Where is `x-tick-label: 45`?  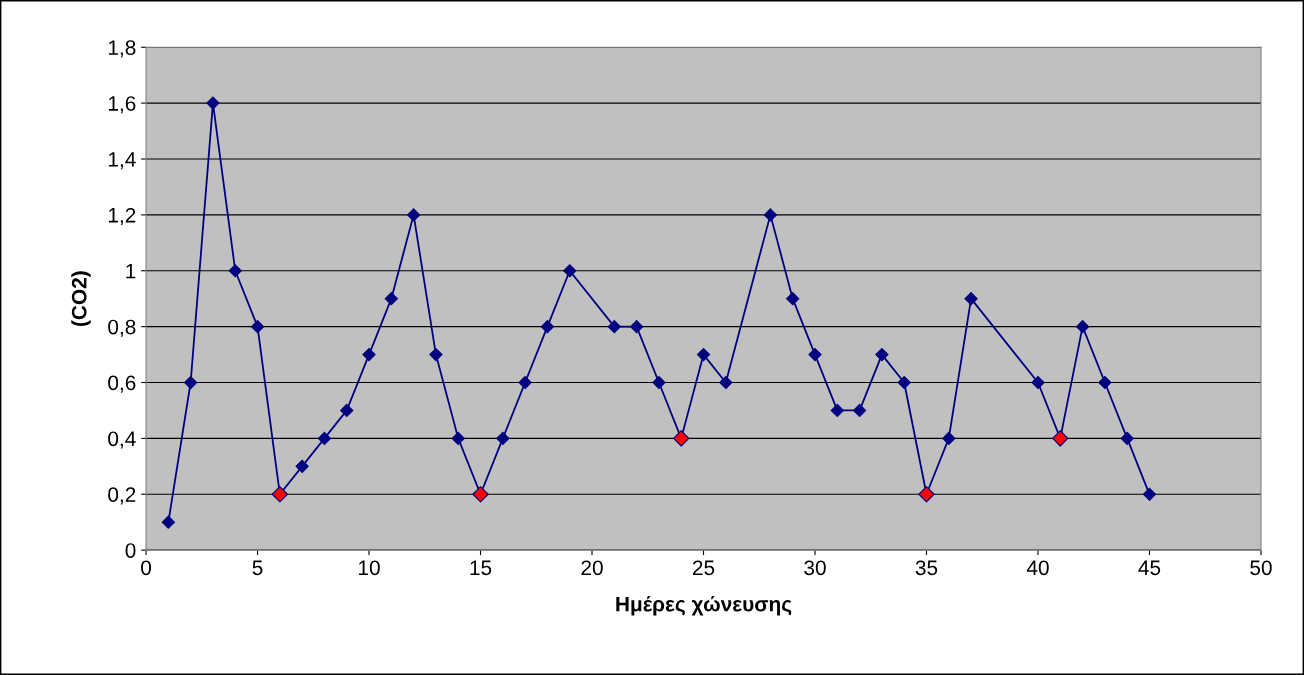
x-tick-label: 45 is located at coordinates (1149, 568).